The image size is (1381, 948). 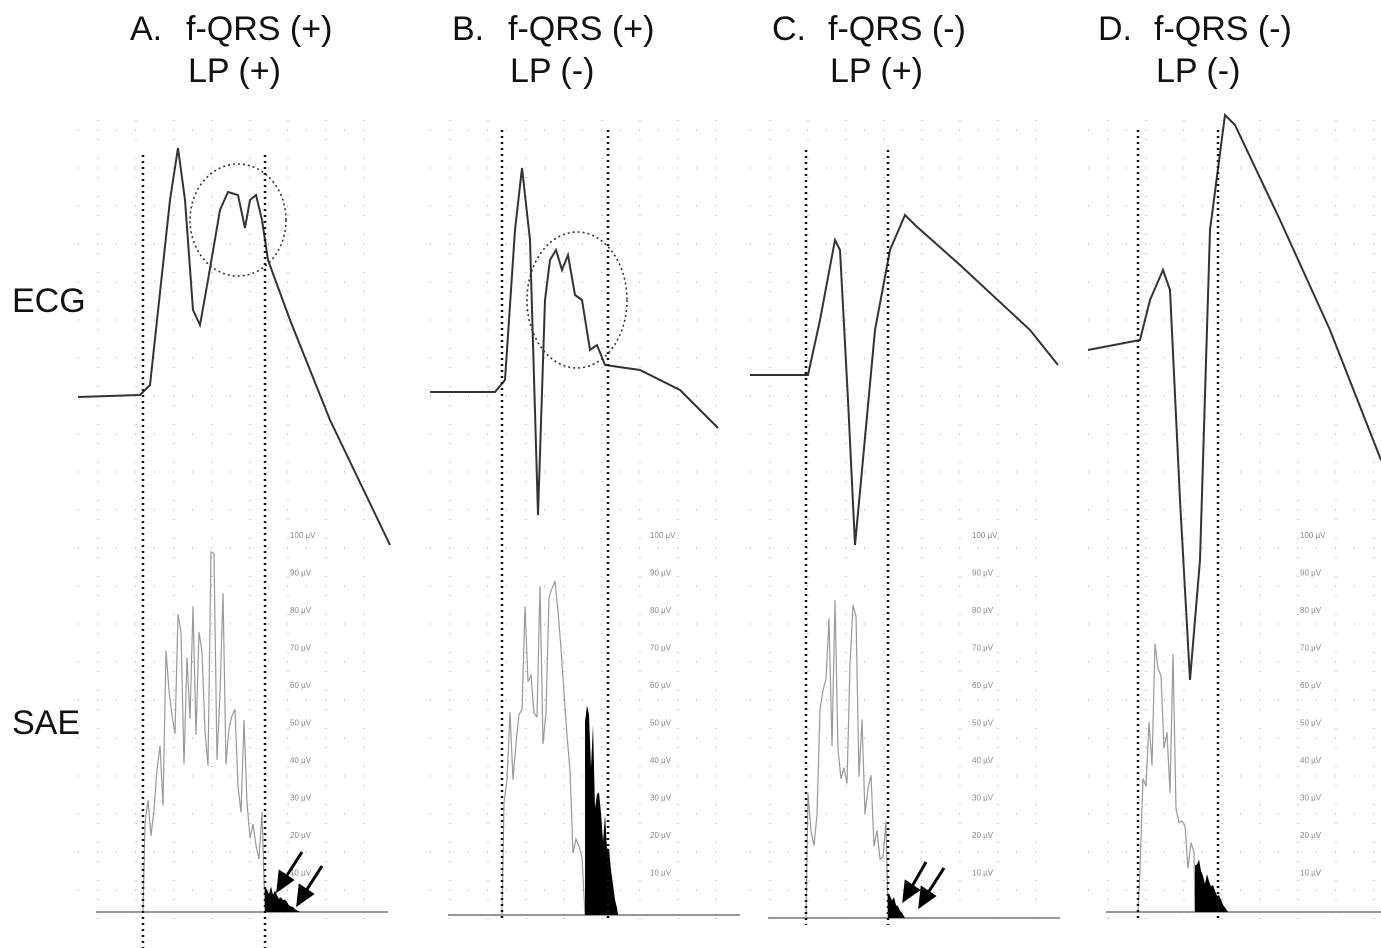 I want to click on row-label: SAE, so click(x=46, y=723).